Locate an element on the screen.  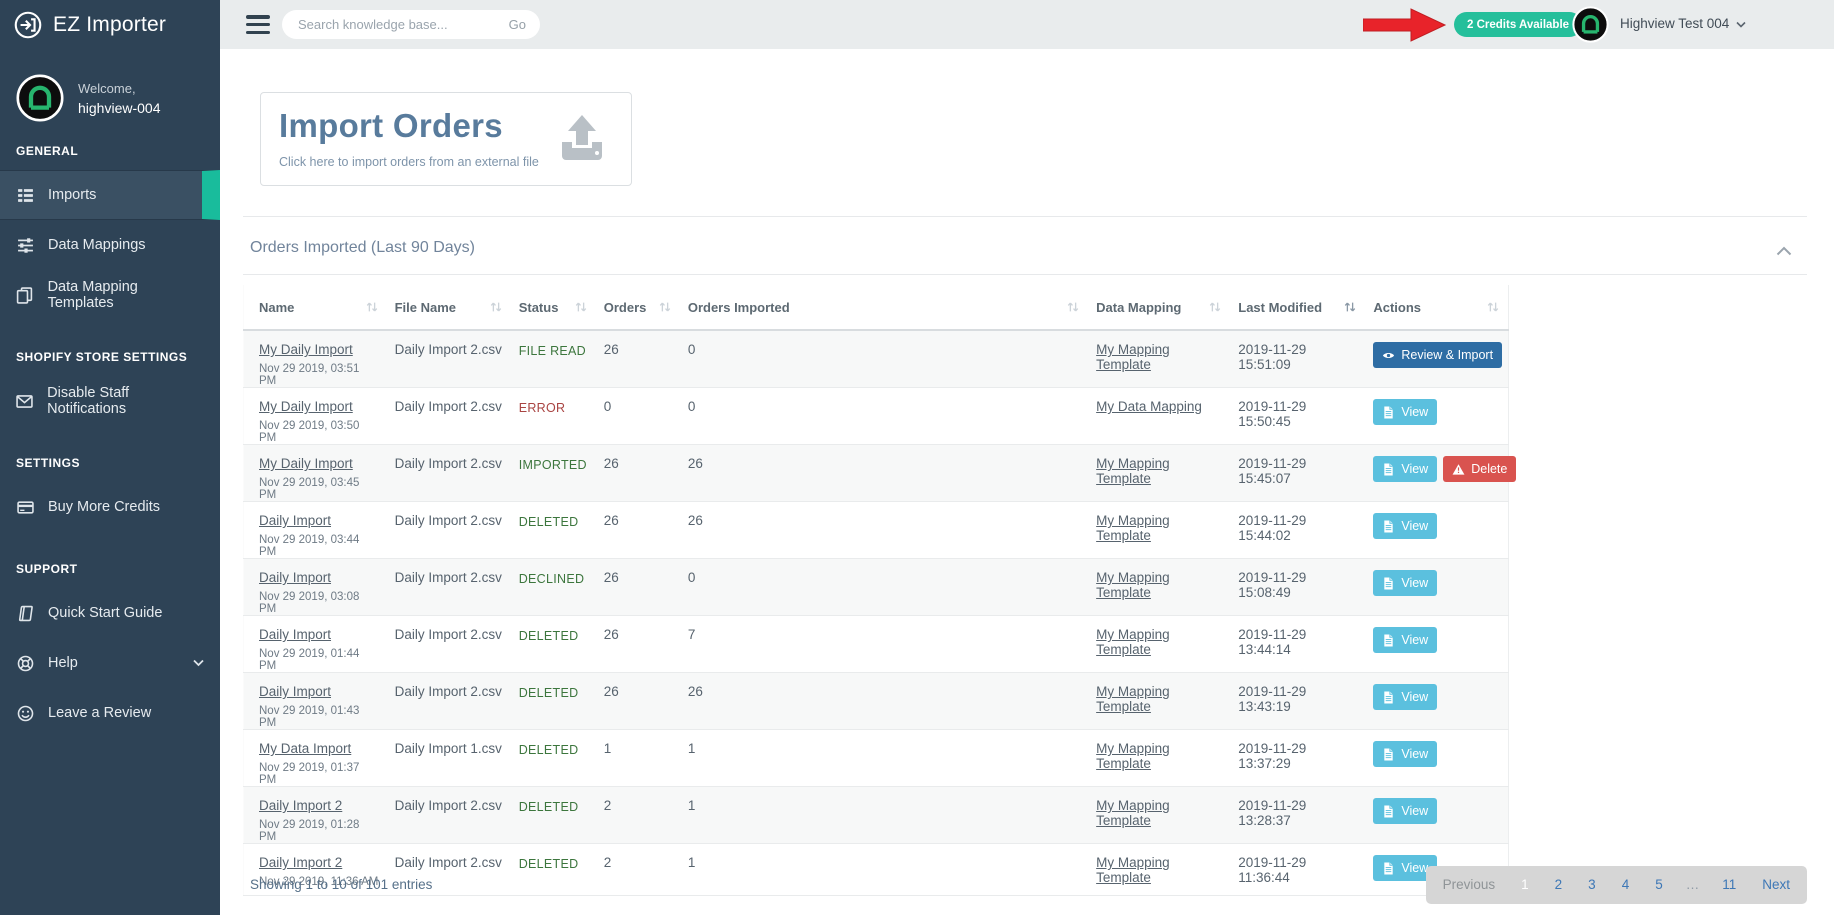
column-header-name: Name is located at coordinates (315, 308).